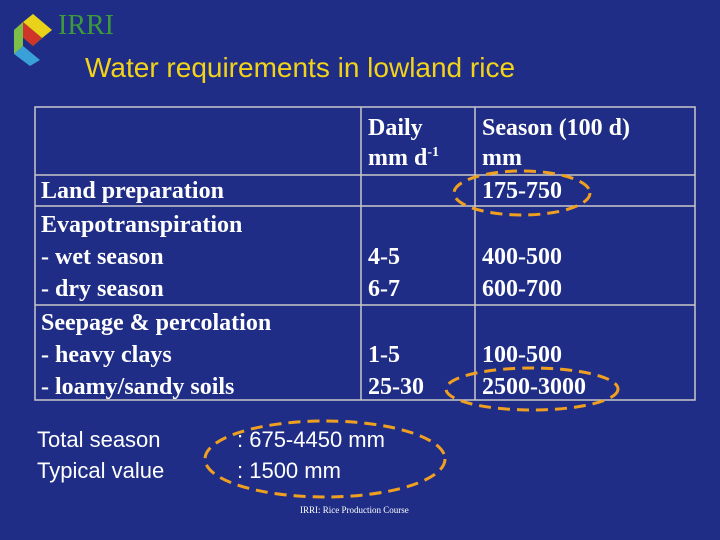 This screenshot has height=540, width=720. What do you see at coordinates (156, 323) in the screenshot?
I see `row-label: Seepage & percolation` at bounding box center [156, 323].